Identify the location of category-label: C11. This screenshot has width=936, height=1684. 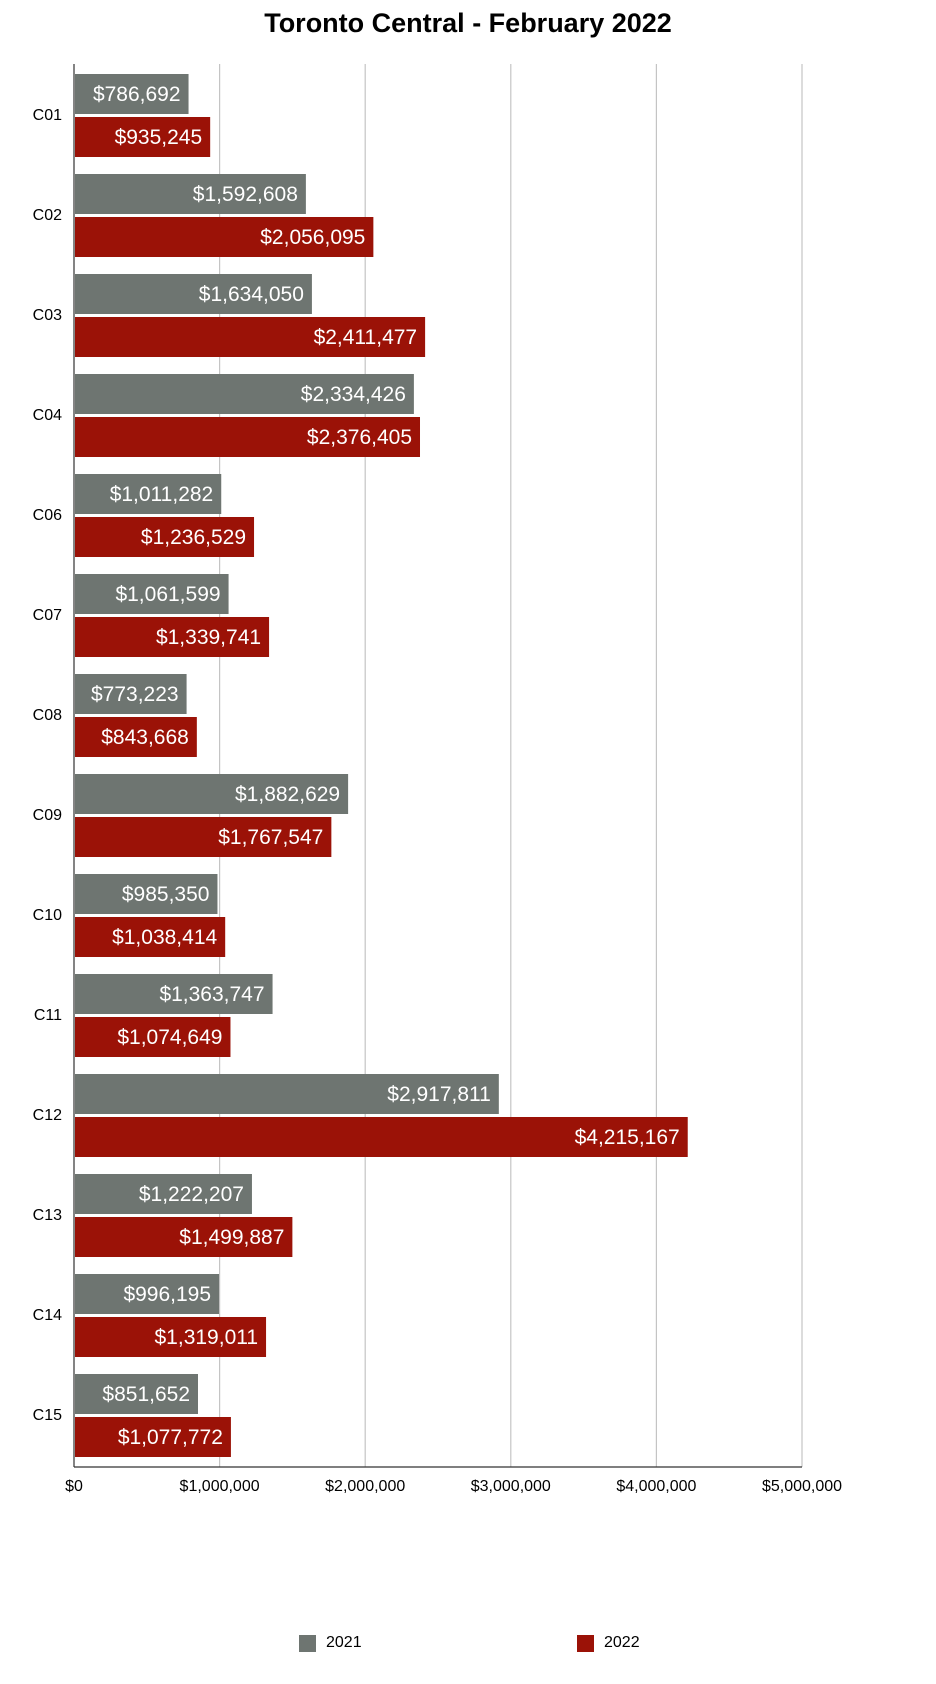
(48, 1015).